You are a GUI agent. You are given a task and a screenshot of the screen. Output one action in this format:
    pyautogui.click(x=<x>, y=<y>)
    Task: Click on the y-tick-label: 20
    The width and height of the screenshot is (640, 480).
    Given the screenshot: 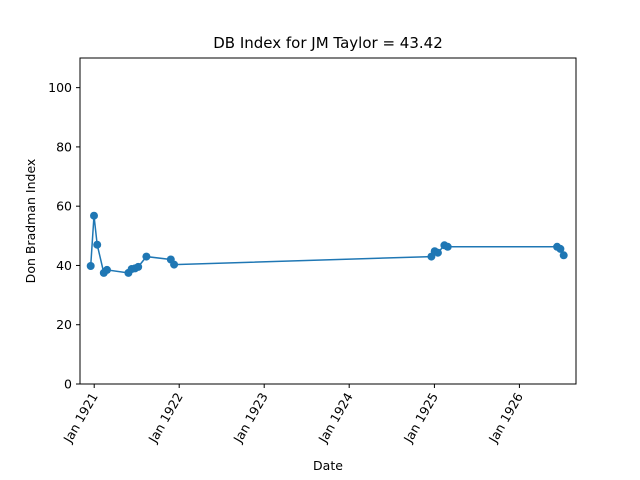 What is the action you would take?
    pyautogui.click(x=64, y=324)
    